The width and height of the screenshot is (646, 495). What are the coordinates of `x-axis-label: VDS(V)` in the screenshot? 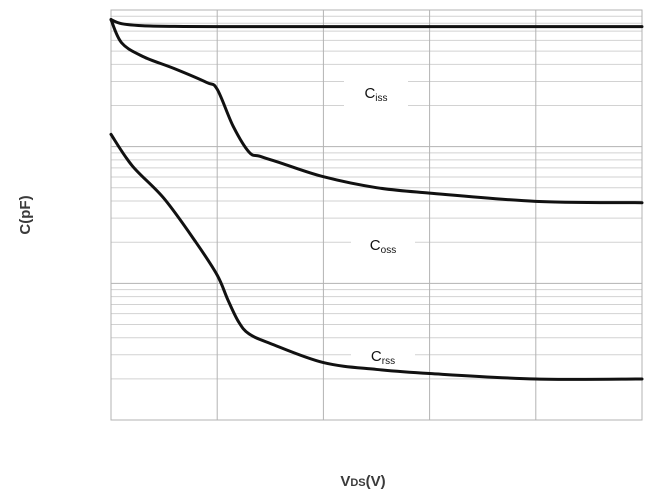 It's located at (362, 481).